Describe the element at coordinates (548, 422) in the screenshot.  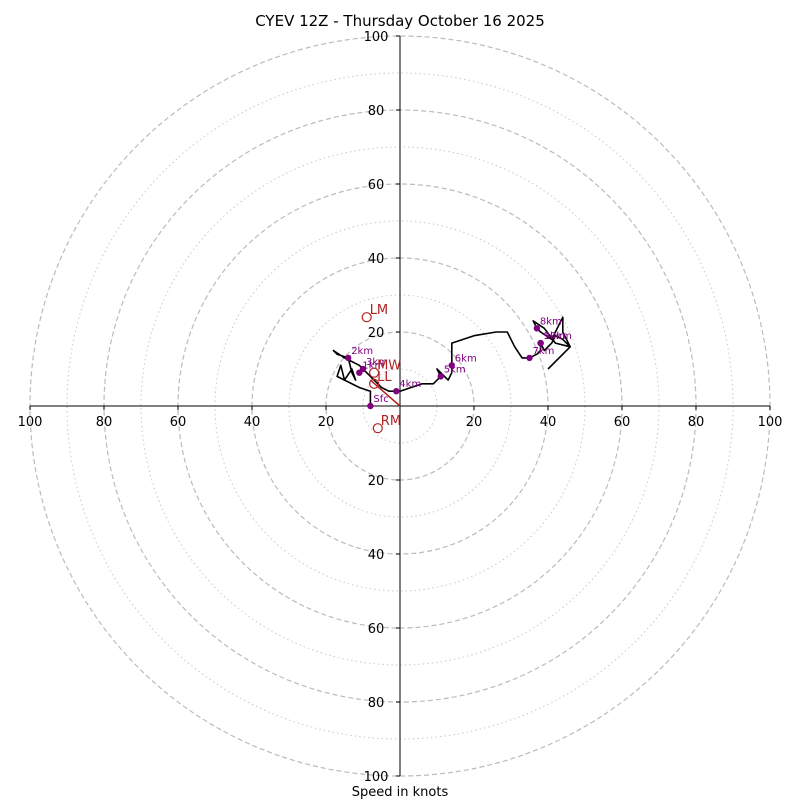
I see `tick-label-right: 40` at that location.